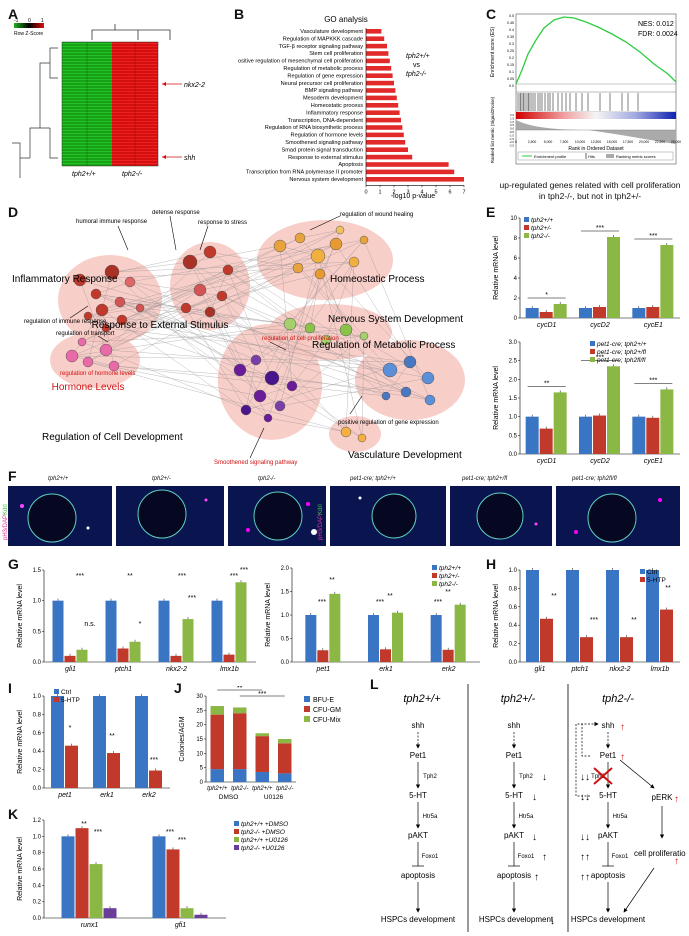 The height and width of the screenshot is (936, 689). What do you see at coordinates (29, 25) in the screenshot?
I see `color-scale-bar` at bounding box center [29, 25].